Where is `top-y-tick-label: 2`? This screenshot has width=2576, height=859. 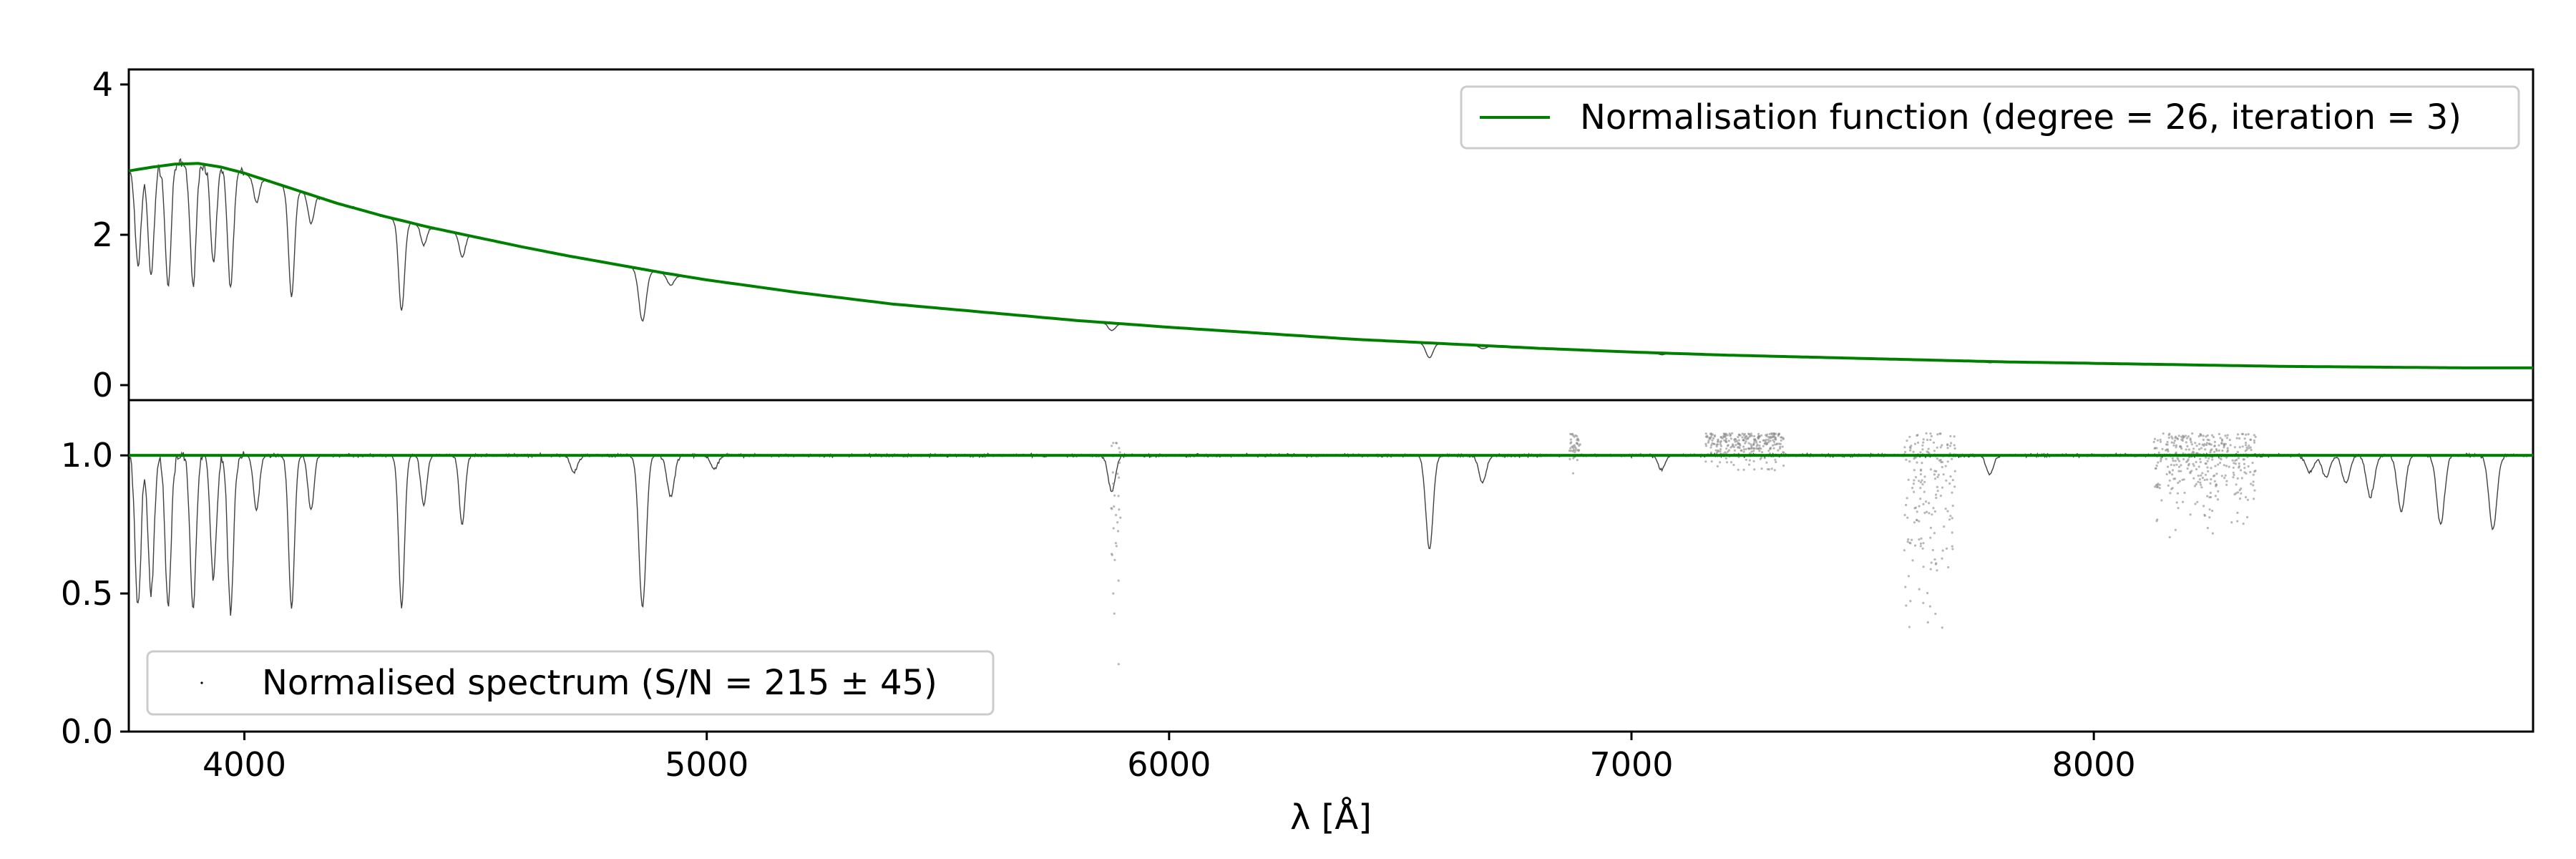
top-y-tick-label: 2 is located at coordinates (102, 234).